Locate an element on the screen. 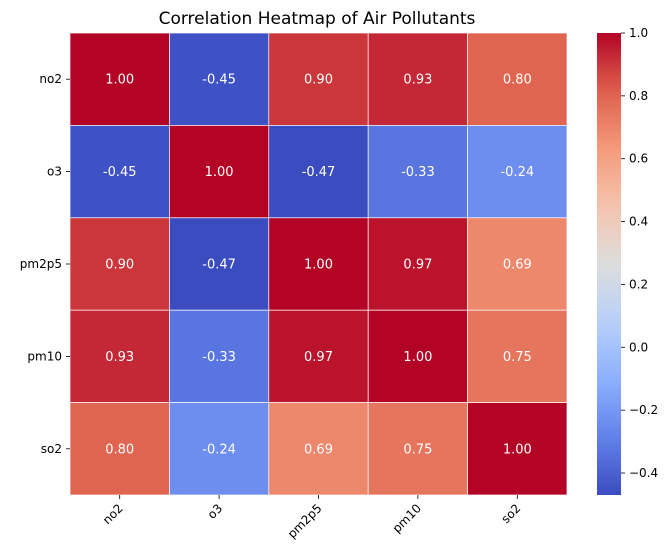  heatmap-cell-pm2p5-o3 is located at coordinates (219, 264).